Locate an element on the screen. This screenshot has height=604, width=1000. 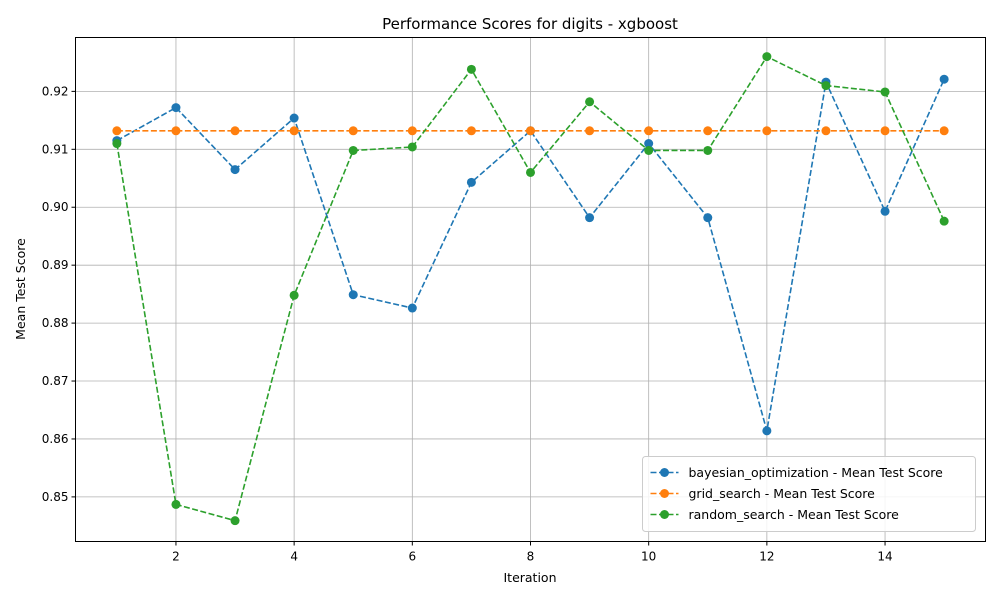
y-tick-label: 0.91 is located at coordinates (55, 149).